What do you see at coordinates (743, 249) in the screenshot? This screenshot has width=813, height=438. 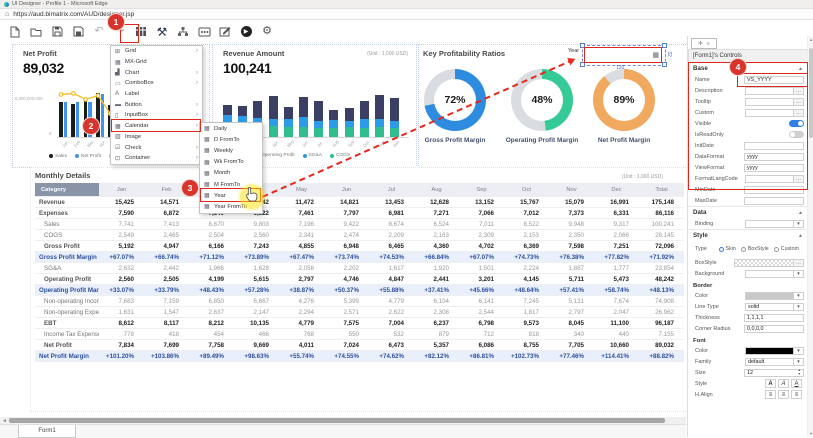 I see `radio-boxstyle` at bounding box center [743, 249].